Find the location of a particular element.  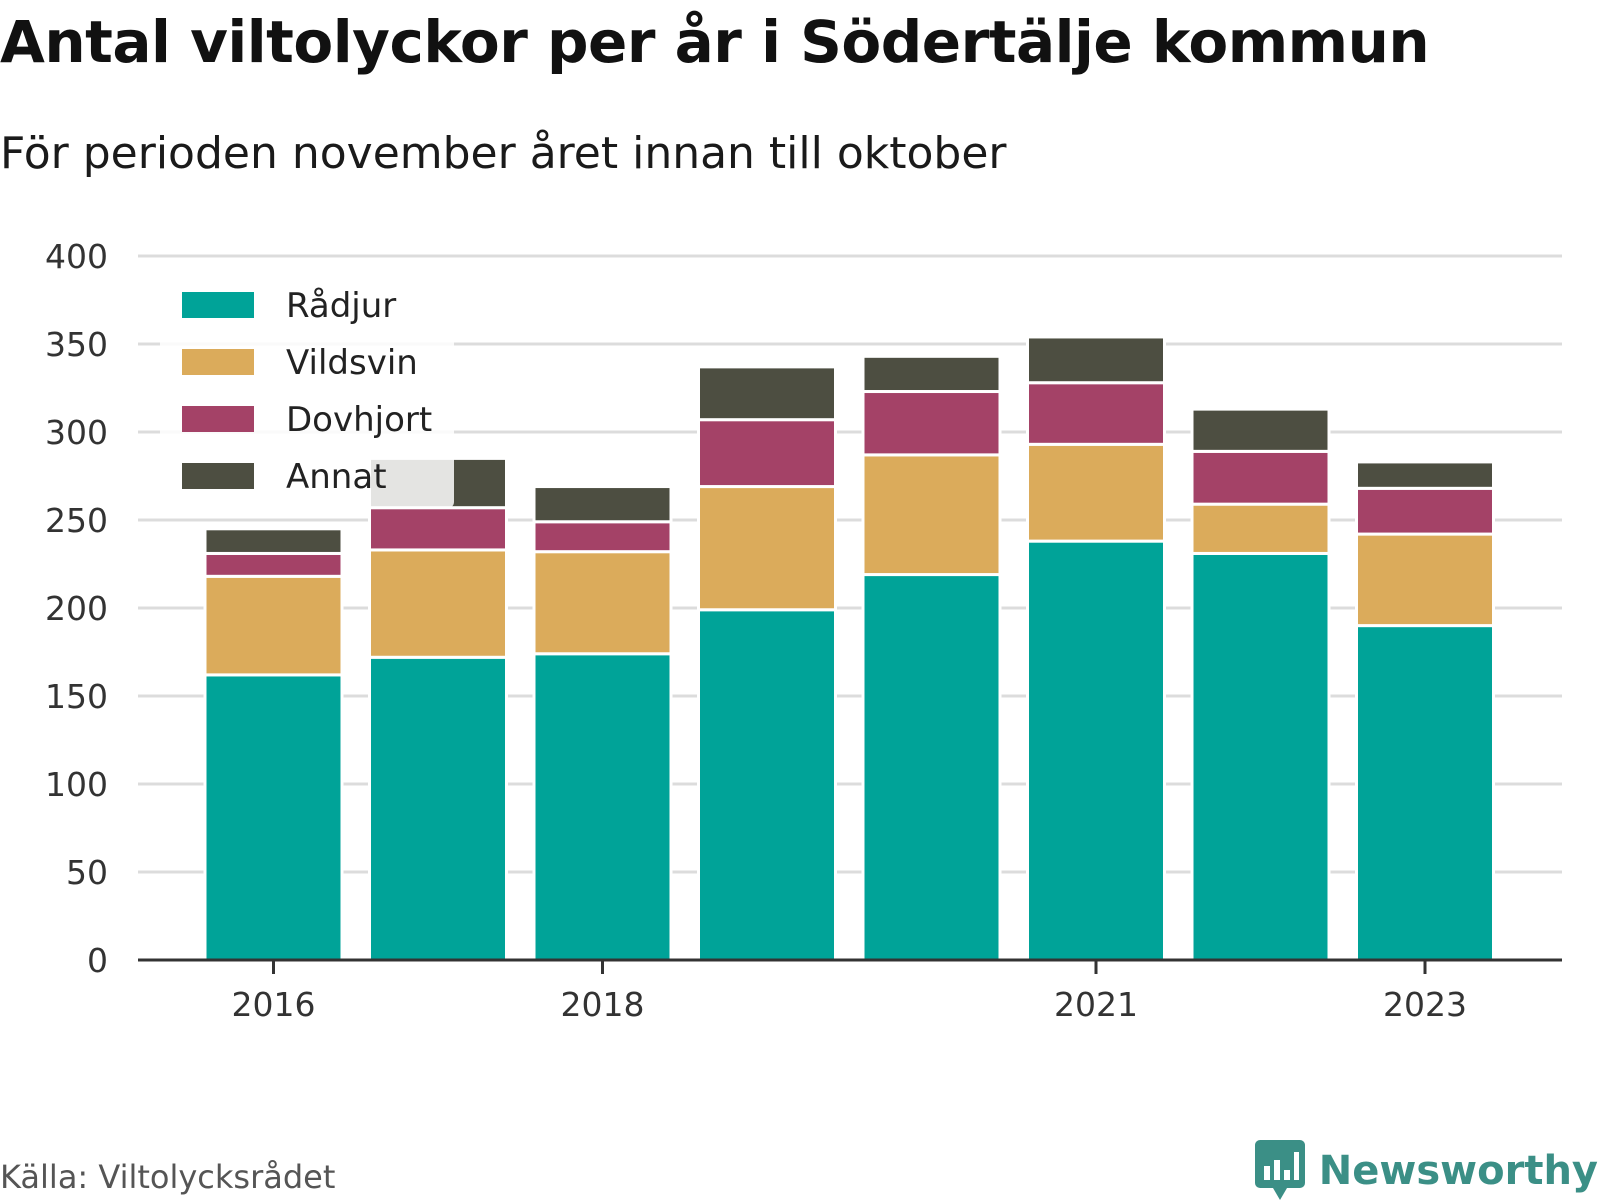

y-tick-label: 150 is located at coordinates (76, 696).